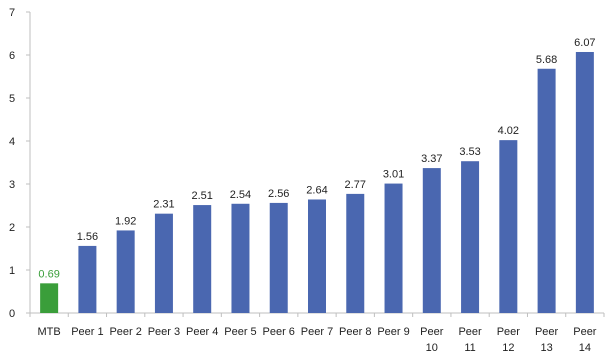  I want to click on y-tick-label: 0, so click(12, 314).